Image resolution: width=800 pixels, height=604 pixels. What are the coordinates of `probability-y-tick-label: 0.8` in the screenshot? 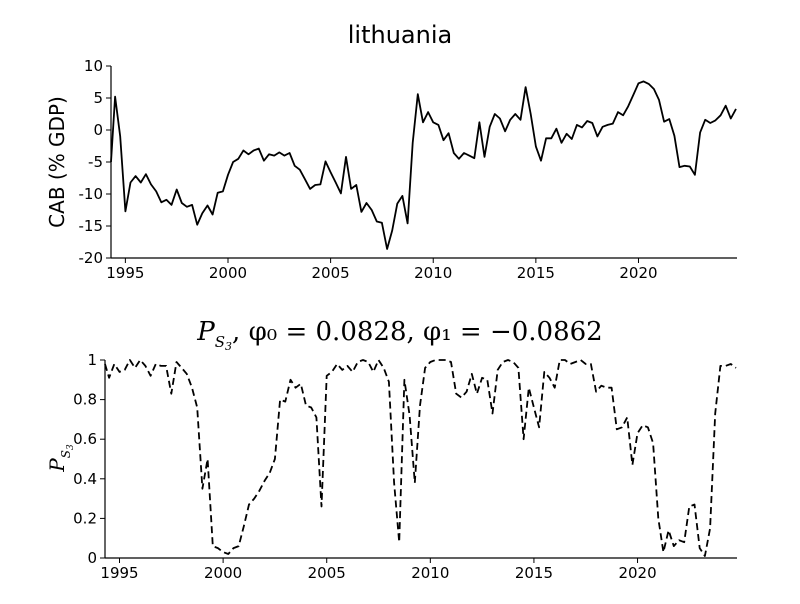 It's located at (85, 400).